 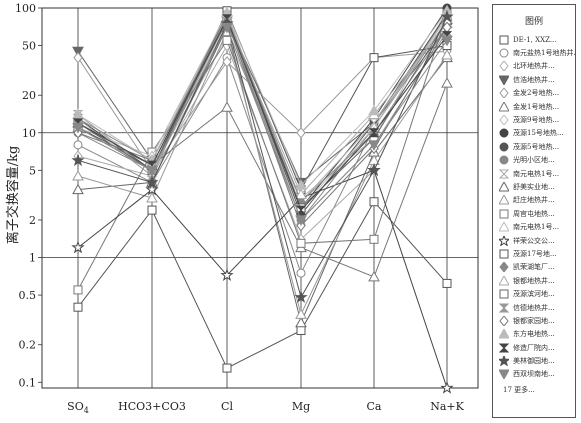 I want to click on y-tick-label-7: 20, so click(x=29, y=95).